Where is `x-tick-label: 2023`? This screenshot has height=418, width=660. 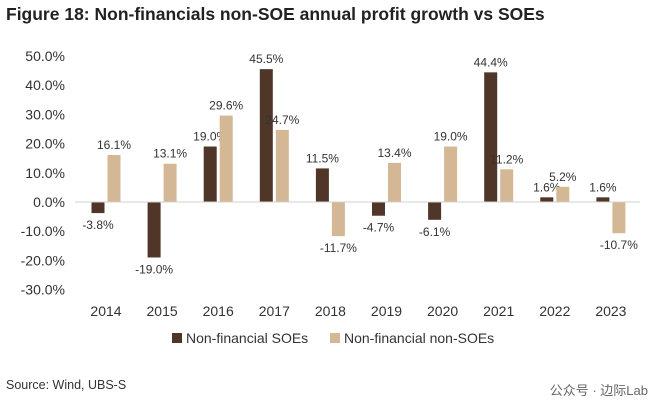
x-tick-label: 2023 is located at coordinates (610, 311).